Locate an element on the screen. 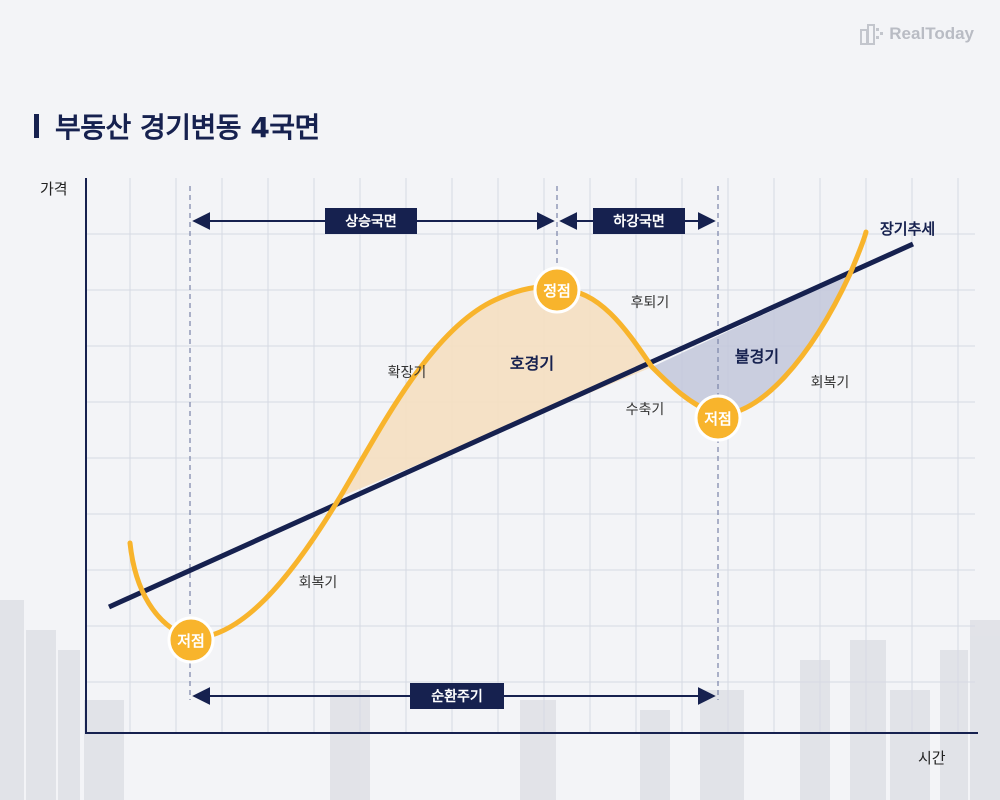  recovery-label-right: 회복기 is located at coordinates (830, 383).